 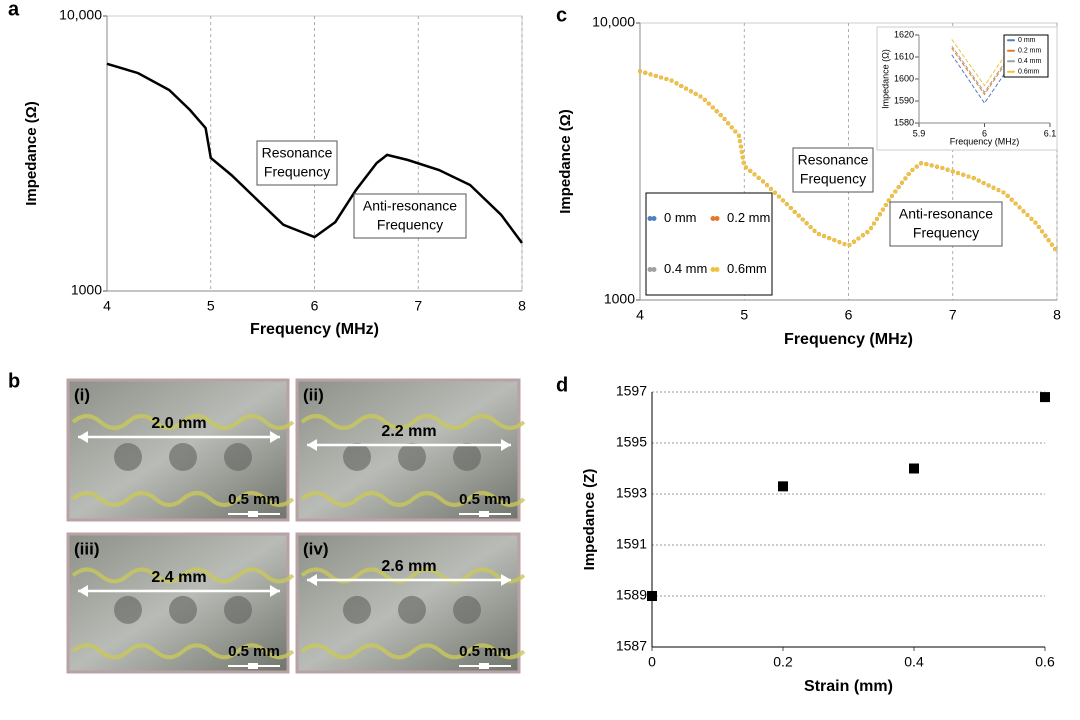 What do you see at coordinates (589, 520) in the screenshot?
I see `y-axis-title: Impedance (Z)` at bounding box center [589, 520].